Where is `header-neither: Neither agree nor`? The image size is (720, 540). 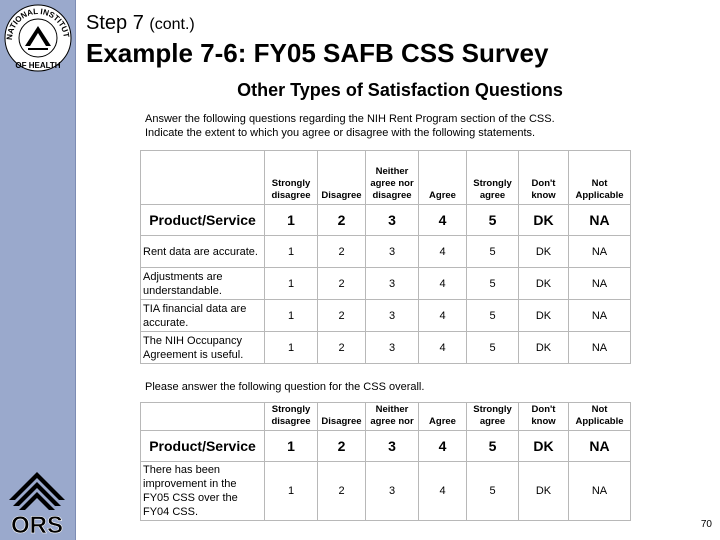 header-neither: Neither agree nor is located at coordinates (392, 416).